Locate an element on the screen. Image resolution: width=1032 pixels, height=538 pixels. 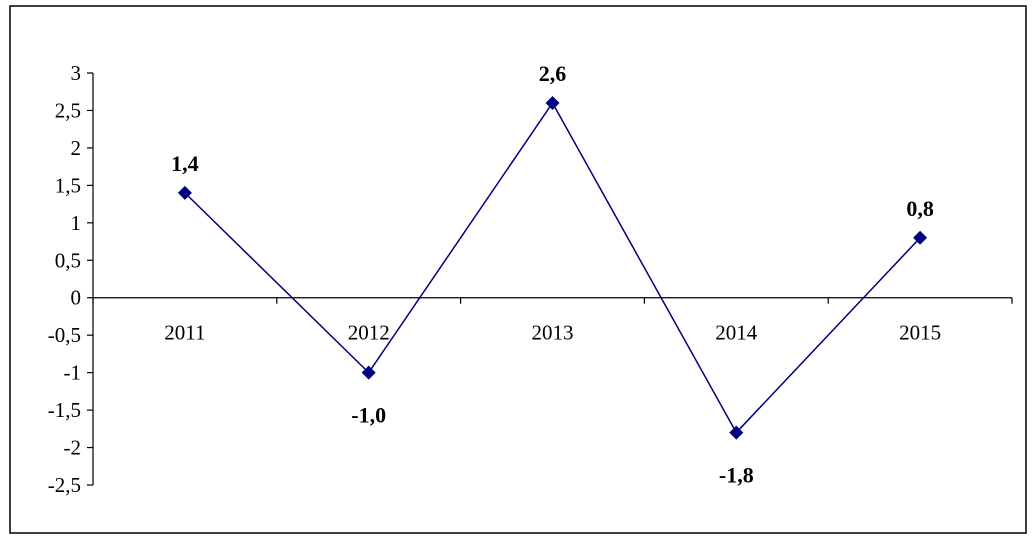
y-tick-label: 0 is located at coordinates (76, 298).